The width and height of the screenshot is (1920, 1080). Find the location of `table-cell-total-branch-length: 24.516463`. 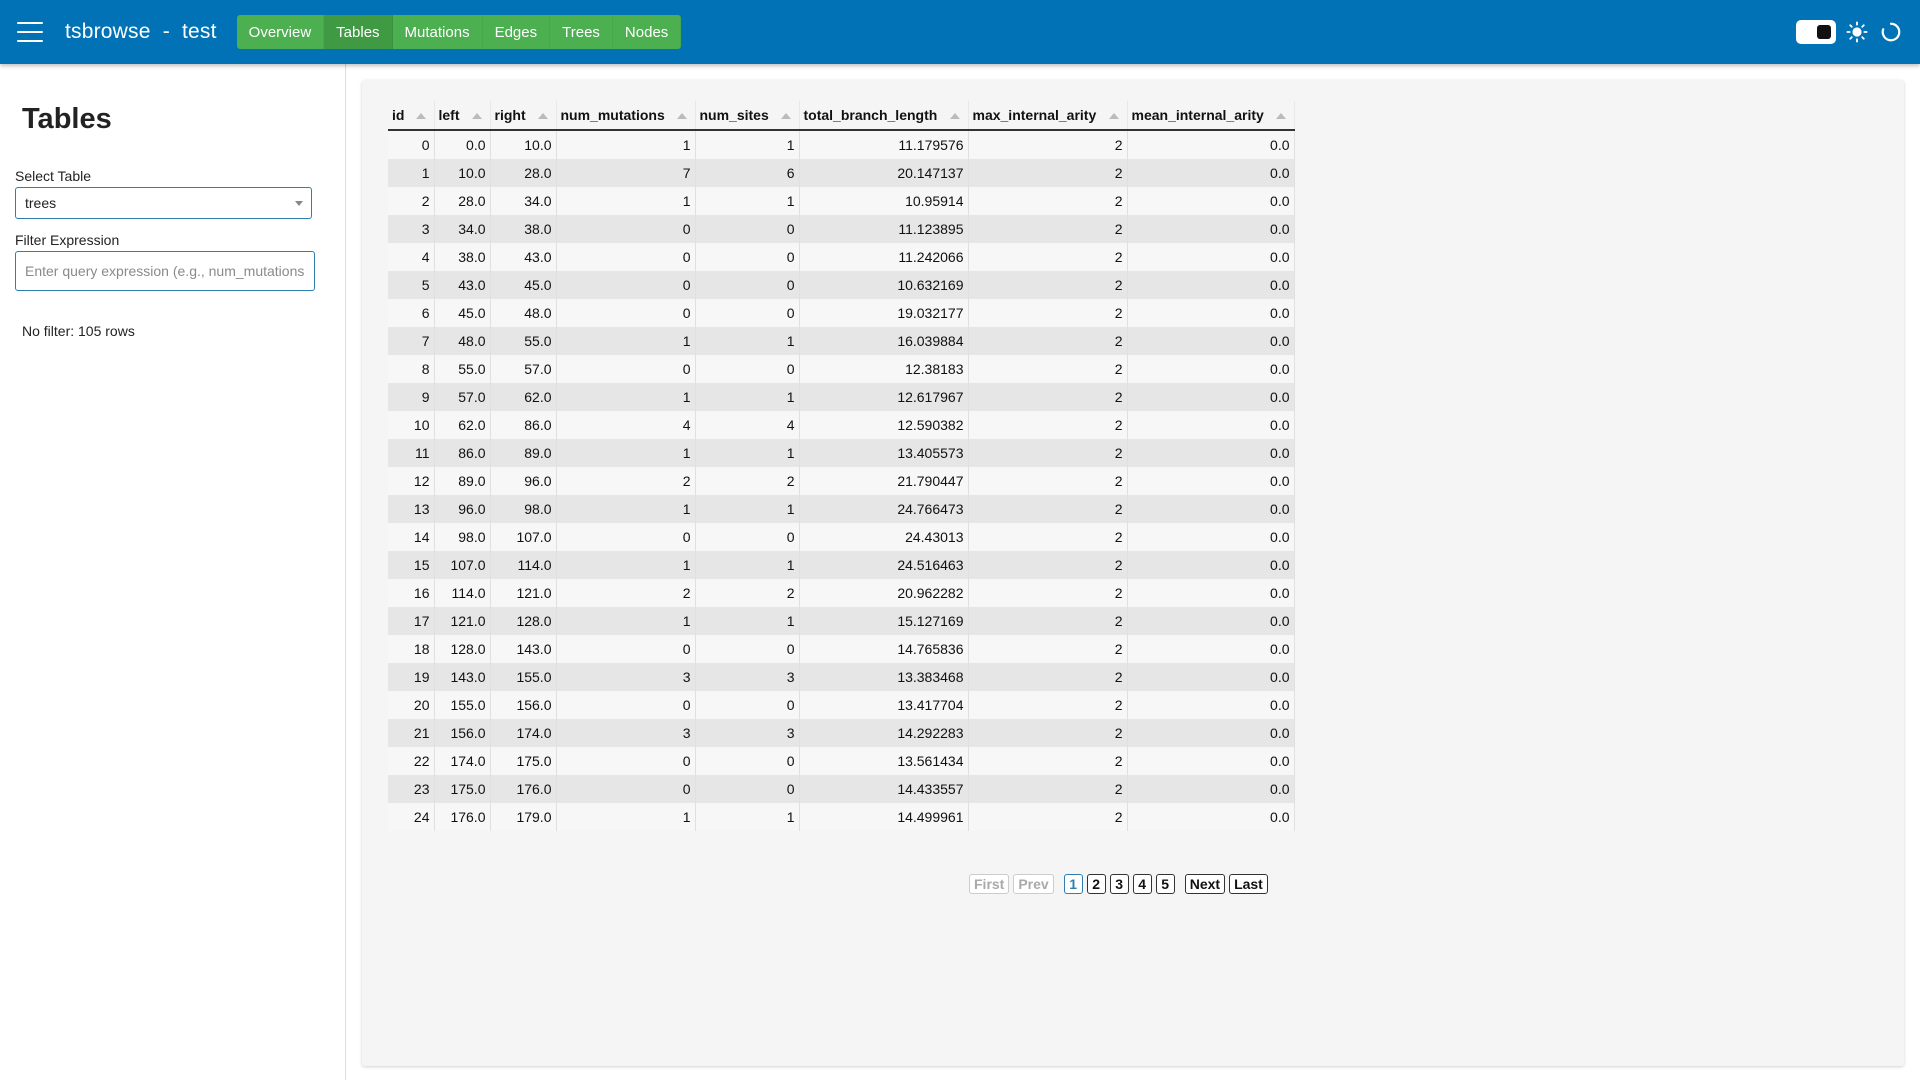

table-cell-total-branch-length: 24.516463 is located at coordinates (884, 565).